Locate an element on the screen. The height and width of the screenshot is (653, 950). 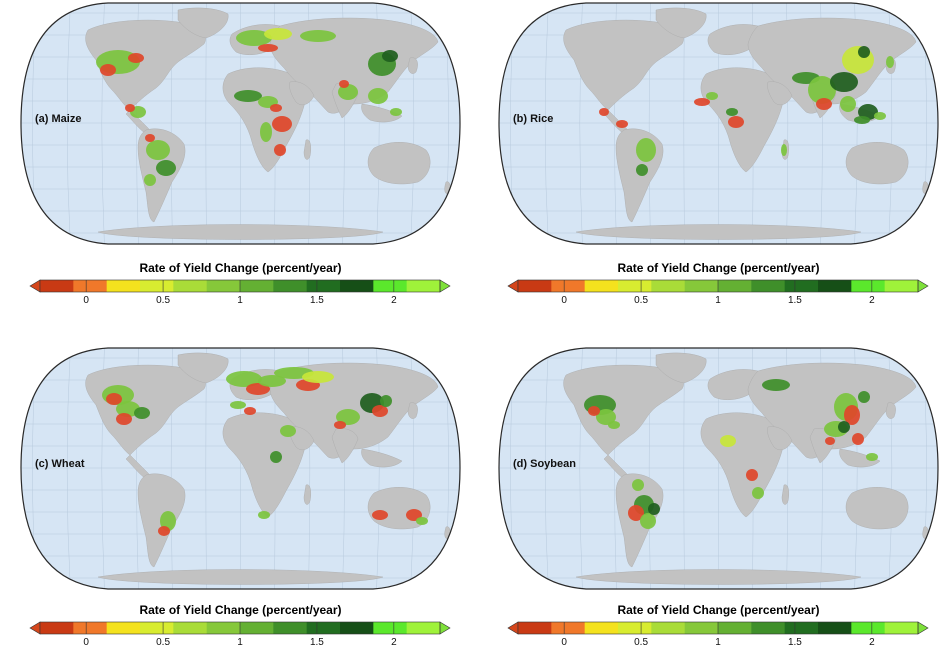
colorbar-under-arrow is located at coordinates (513, 286).